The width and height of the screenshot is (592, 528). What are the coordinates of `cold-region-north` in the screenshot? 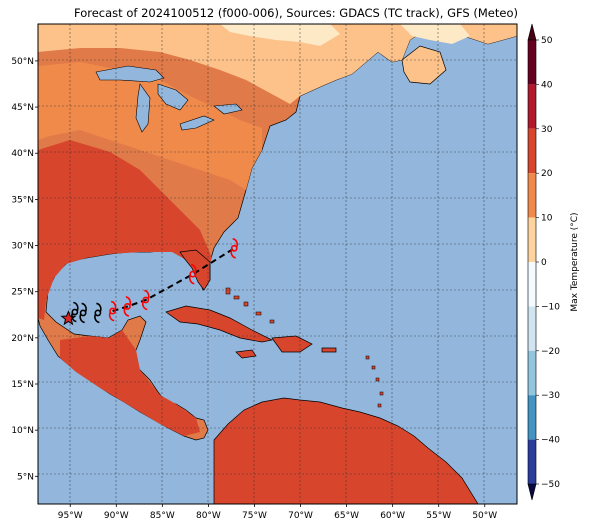 It's located at (280, 35).